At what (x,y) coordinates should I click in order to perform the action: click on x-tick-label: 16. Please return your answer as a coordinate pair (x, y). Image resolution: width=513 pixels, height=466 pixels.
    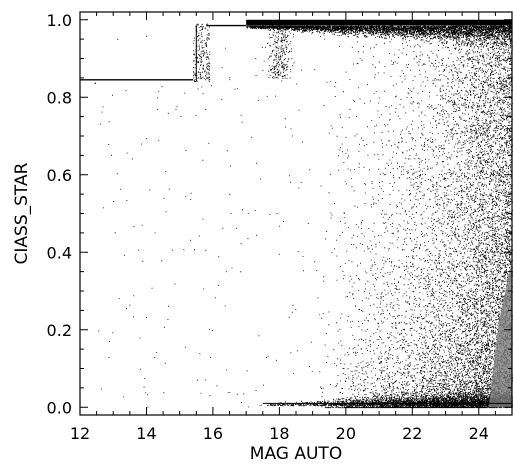
    Looking at the image, I should click on (213, 433).